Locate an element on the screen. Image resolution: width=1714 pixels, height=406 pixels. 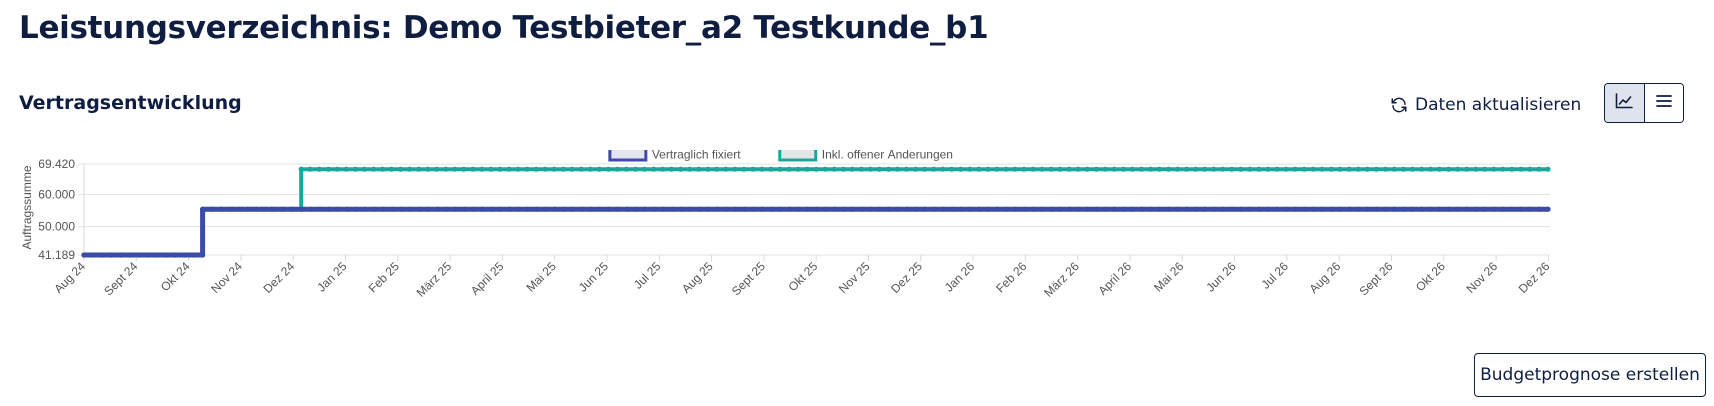
x-tick-label: Feb 25 is located at coordinates (384, 277).